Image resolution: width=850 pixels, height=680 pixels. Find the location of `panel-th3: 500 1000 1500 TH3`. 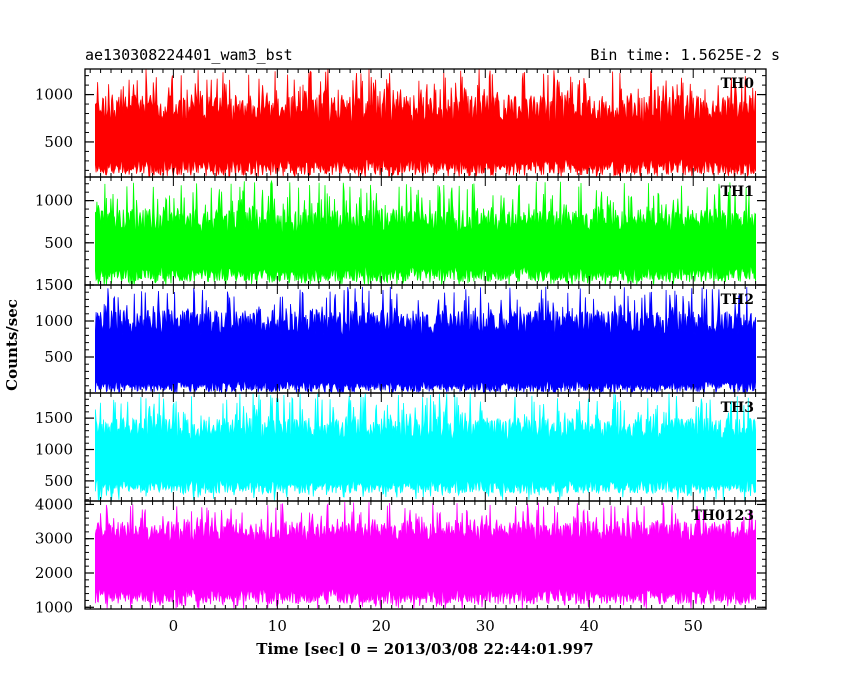

panel-th3: 500 1000 1500 TH3 is located at coordinates (401, 447).